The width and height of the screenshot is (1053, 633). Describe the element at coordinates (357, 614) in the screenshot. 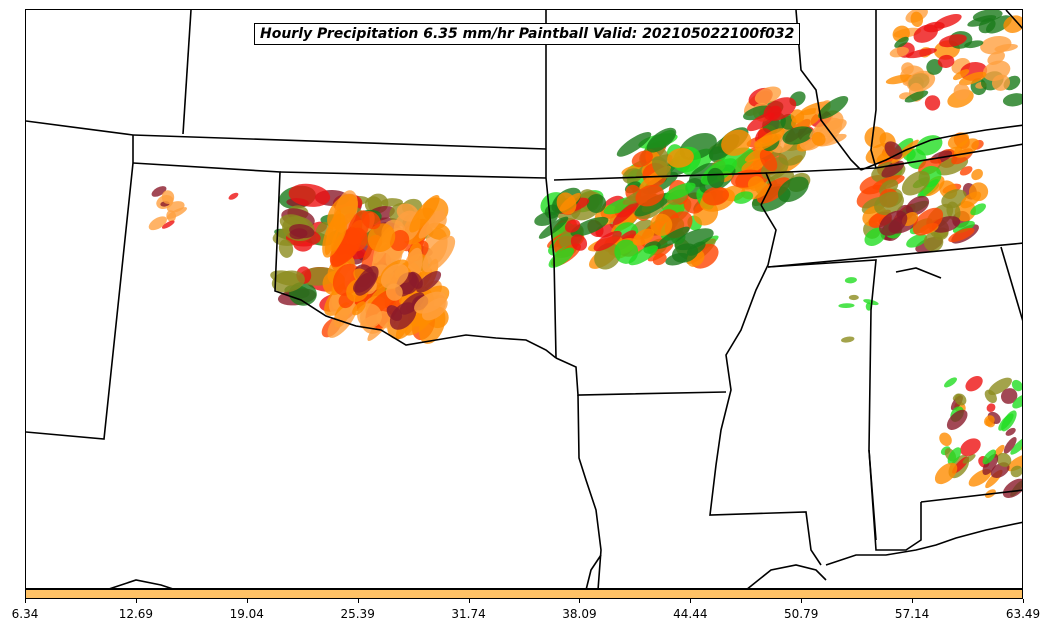

I see `colorbar-tick-label: 25.39` at that location.